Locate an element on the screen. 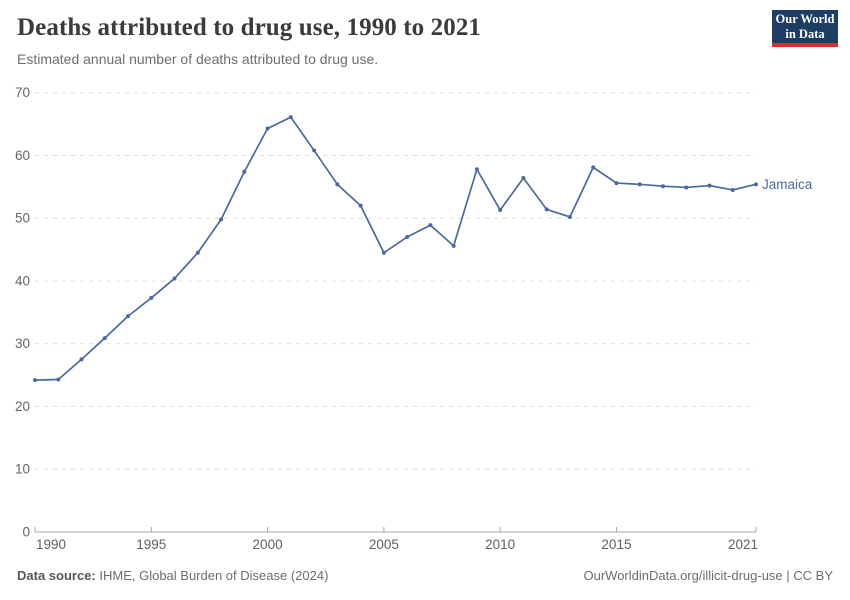 The width and height of the screenshot is (850, 600). owid-logo-line2: in Data is located at coordinates (805, 33).